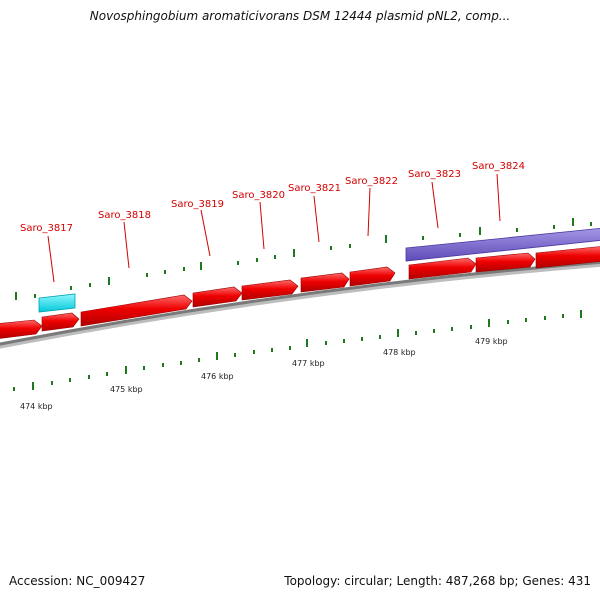 Image resolution: width=600 pixels, height=600 pixels. Describe the element at coordinates (491, 341) in the screenshot. I see `kbp-label: 479 kbp` at that location.